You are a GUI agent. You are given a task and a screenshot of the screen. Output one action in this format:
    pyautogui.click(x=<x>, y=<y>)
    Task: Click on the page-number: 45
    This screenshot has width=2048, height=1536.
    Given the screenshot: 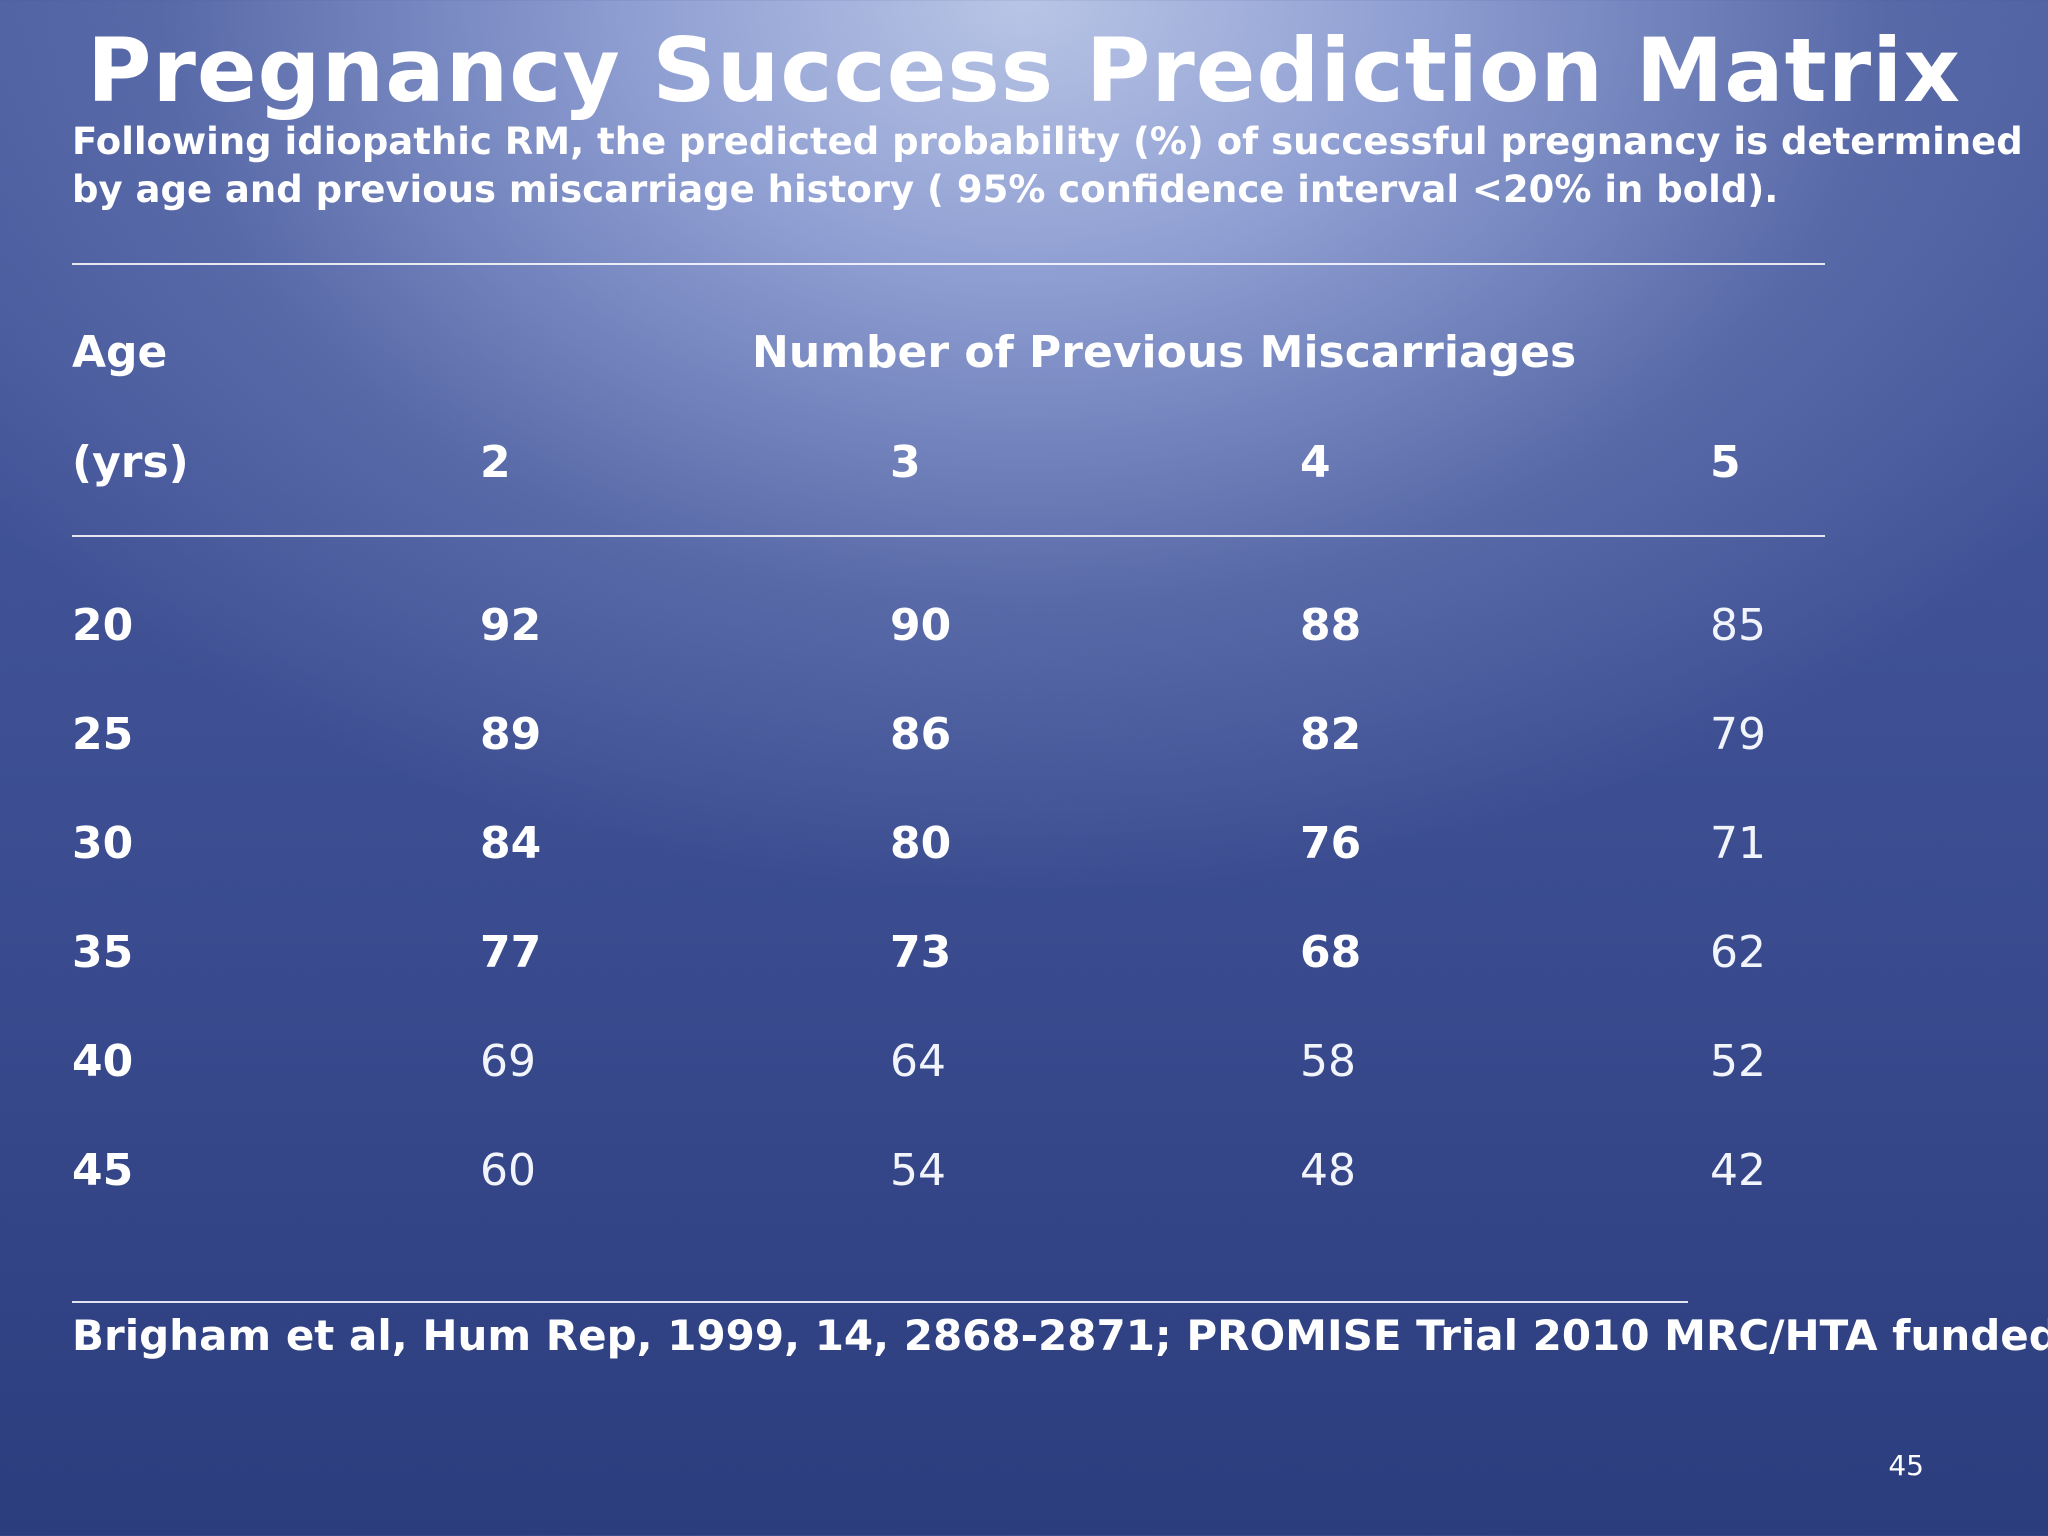 What is the action you would take?
    pyautogui.click(x=1906, y=1465)
    